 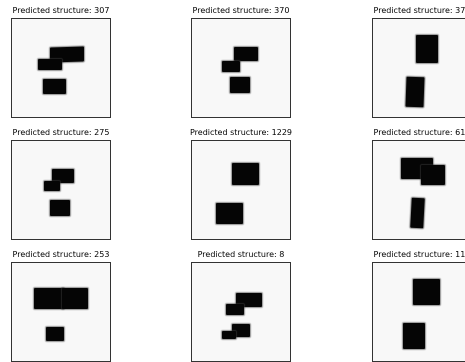 What do you see at coordinates (61, 132) in the screenshot?
I see `panel-title: Predicted structure: 275` at bounding box center [61, 132].